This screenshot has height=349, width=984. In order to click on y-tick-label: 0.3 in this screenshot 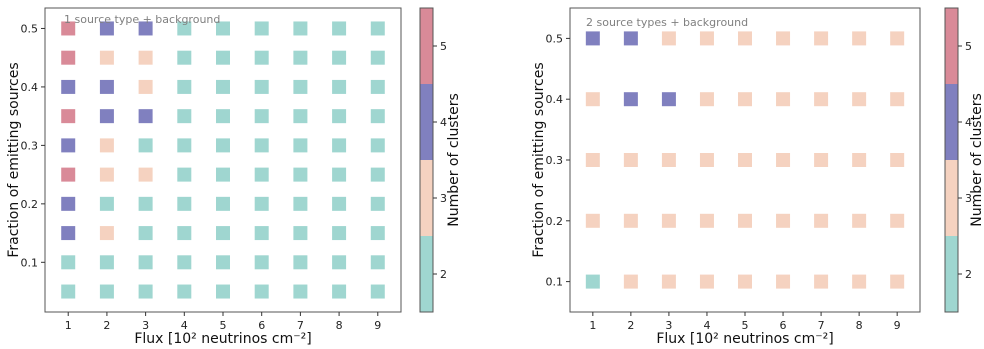, I will do `click(30, 145)`.